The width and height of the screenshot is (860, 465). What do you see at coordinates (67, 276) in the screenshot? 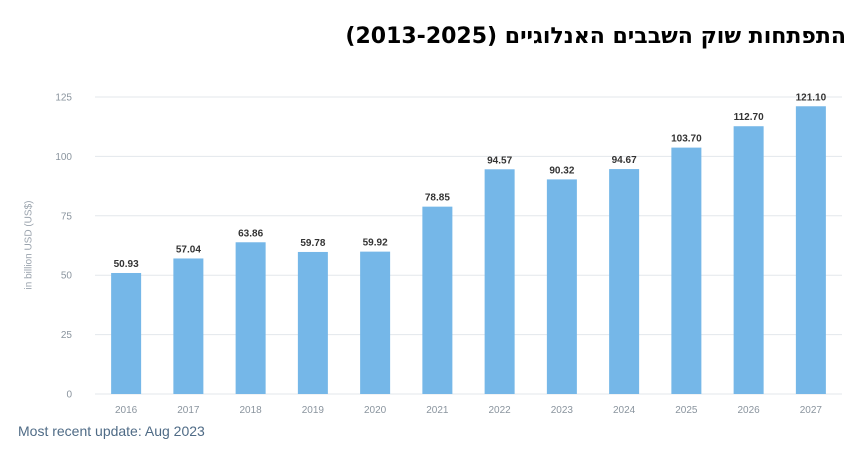
I see `y-tick-label: 50` at bounding box center [67, 276].